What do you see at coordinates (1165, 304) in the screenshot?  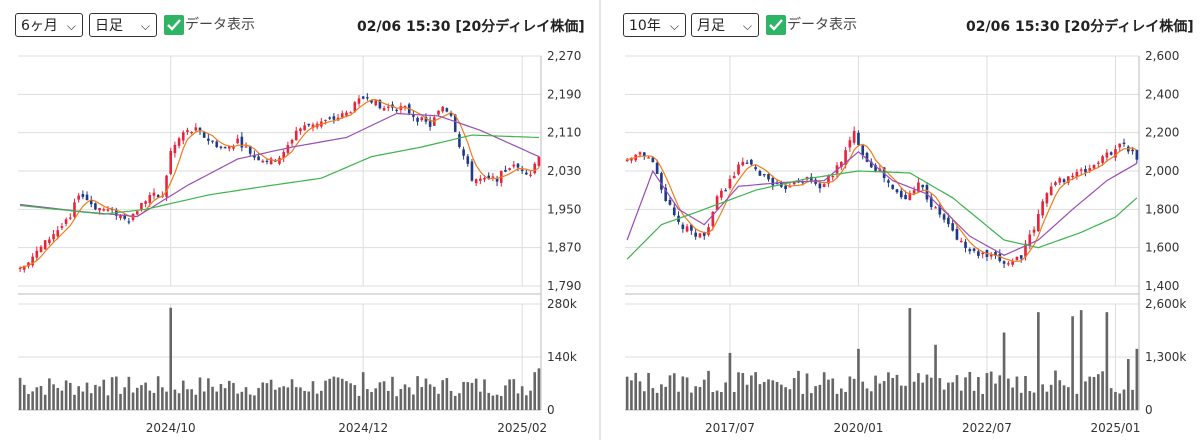 I see `volume-tick-label: 2,600k` at bounding box center [1165, 304].